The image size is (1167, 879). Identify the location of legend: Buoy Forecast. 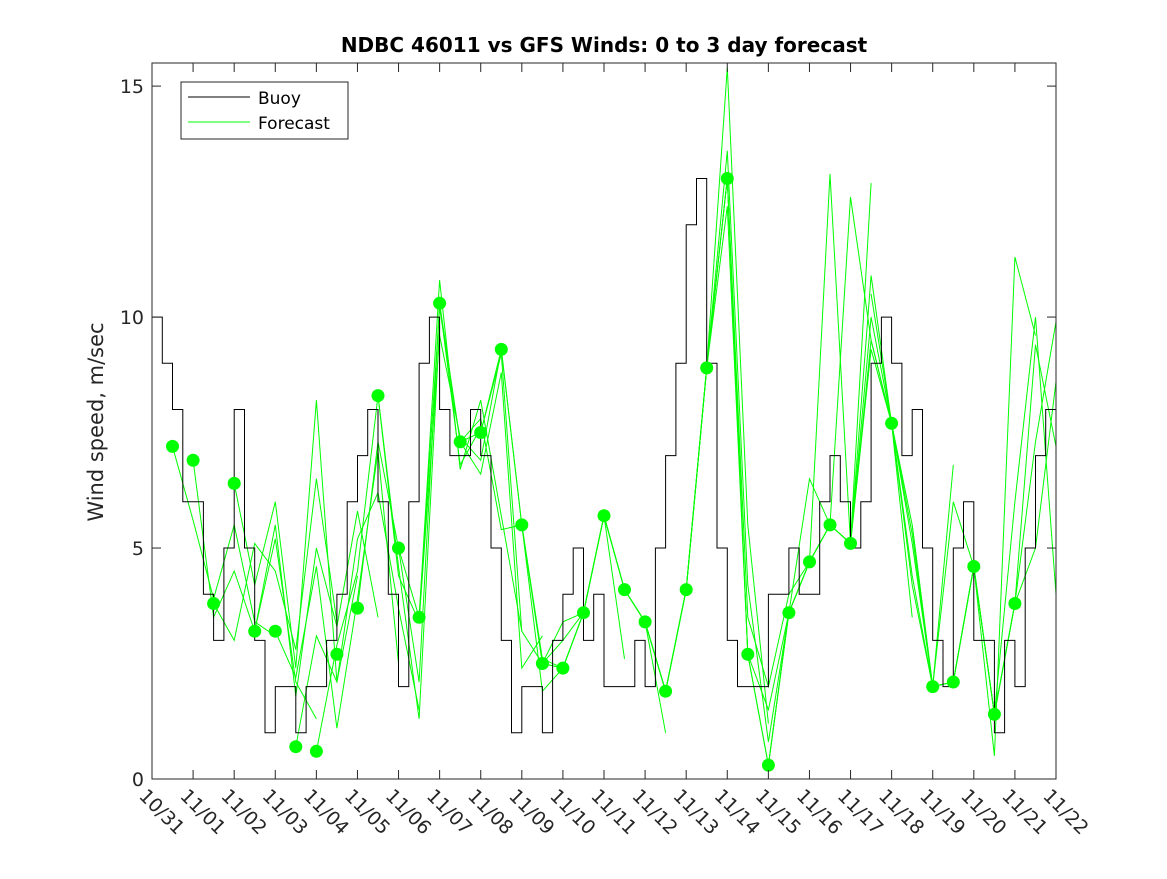
(264, 110).